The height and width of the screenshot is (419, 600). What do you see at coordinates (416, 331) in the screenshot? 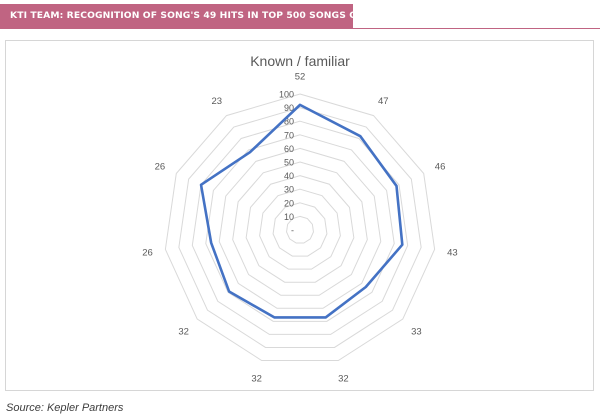
I see `category-label: 33` at bounding box center [416, 331].